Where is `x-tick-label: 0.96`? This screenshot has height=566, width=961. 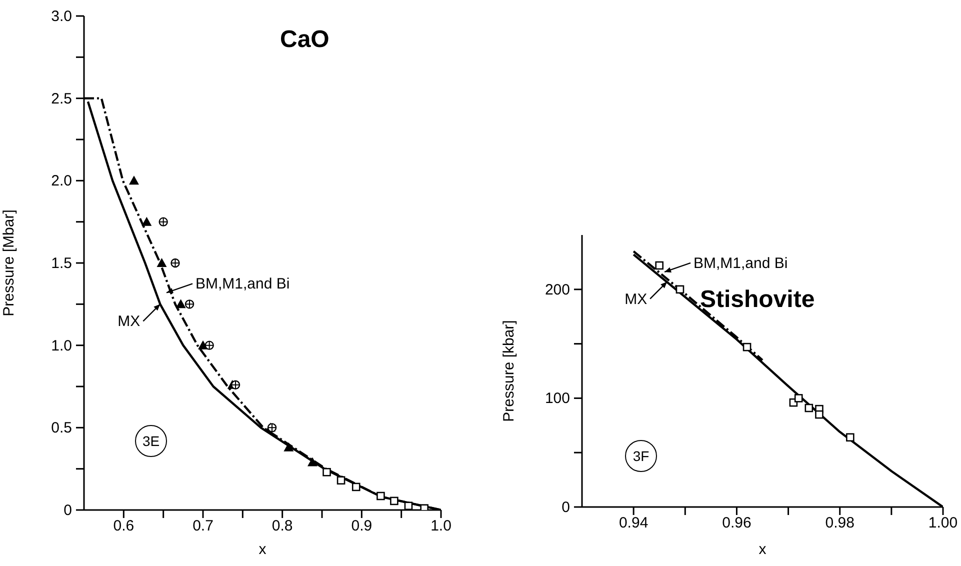
x-tick-label: 0.96 is located at coordinates (737, 523).